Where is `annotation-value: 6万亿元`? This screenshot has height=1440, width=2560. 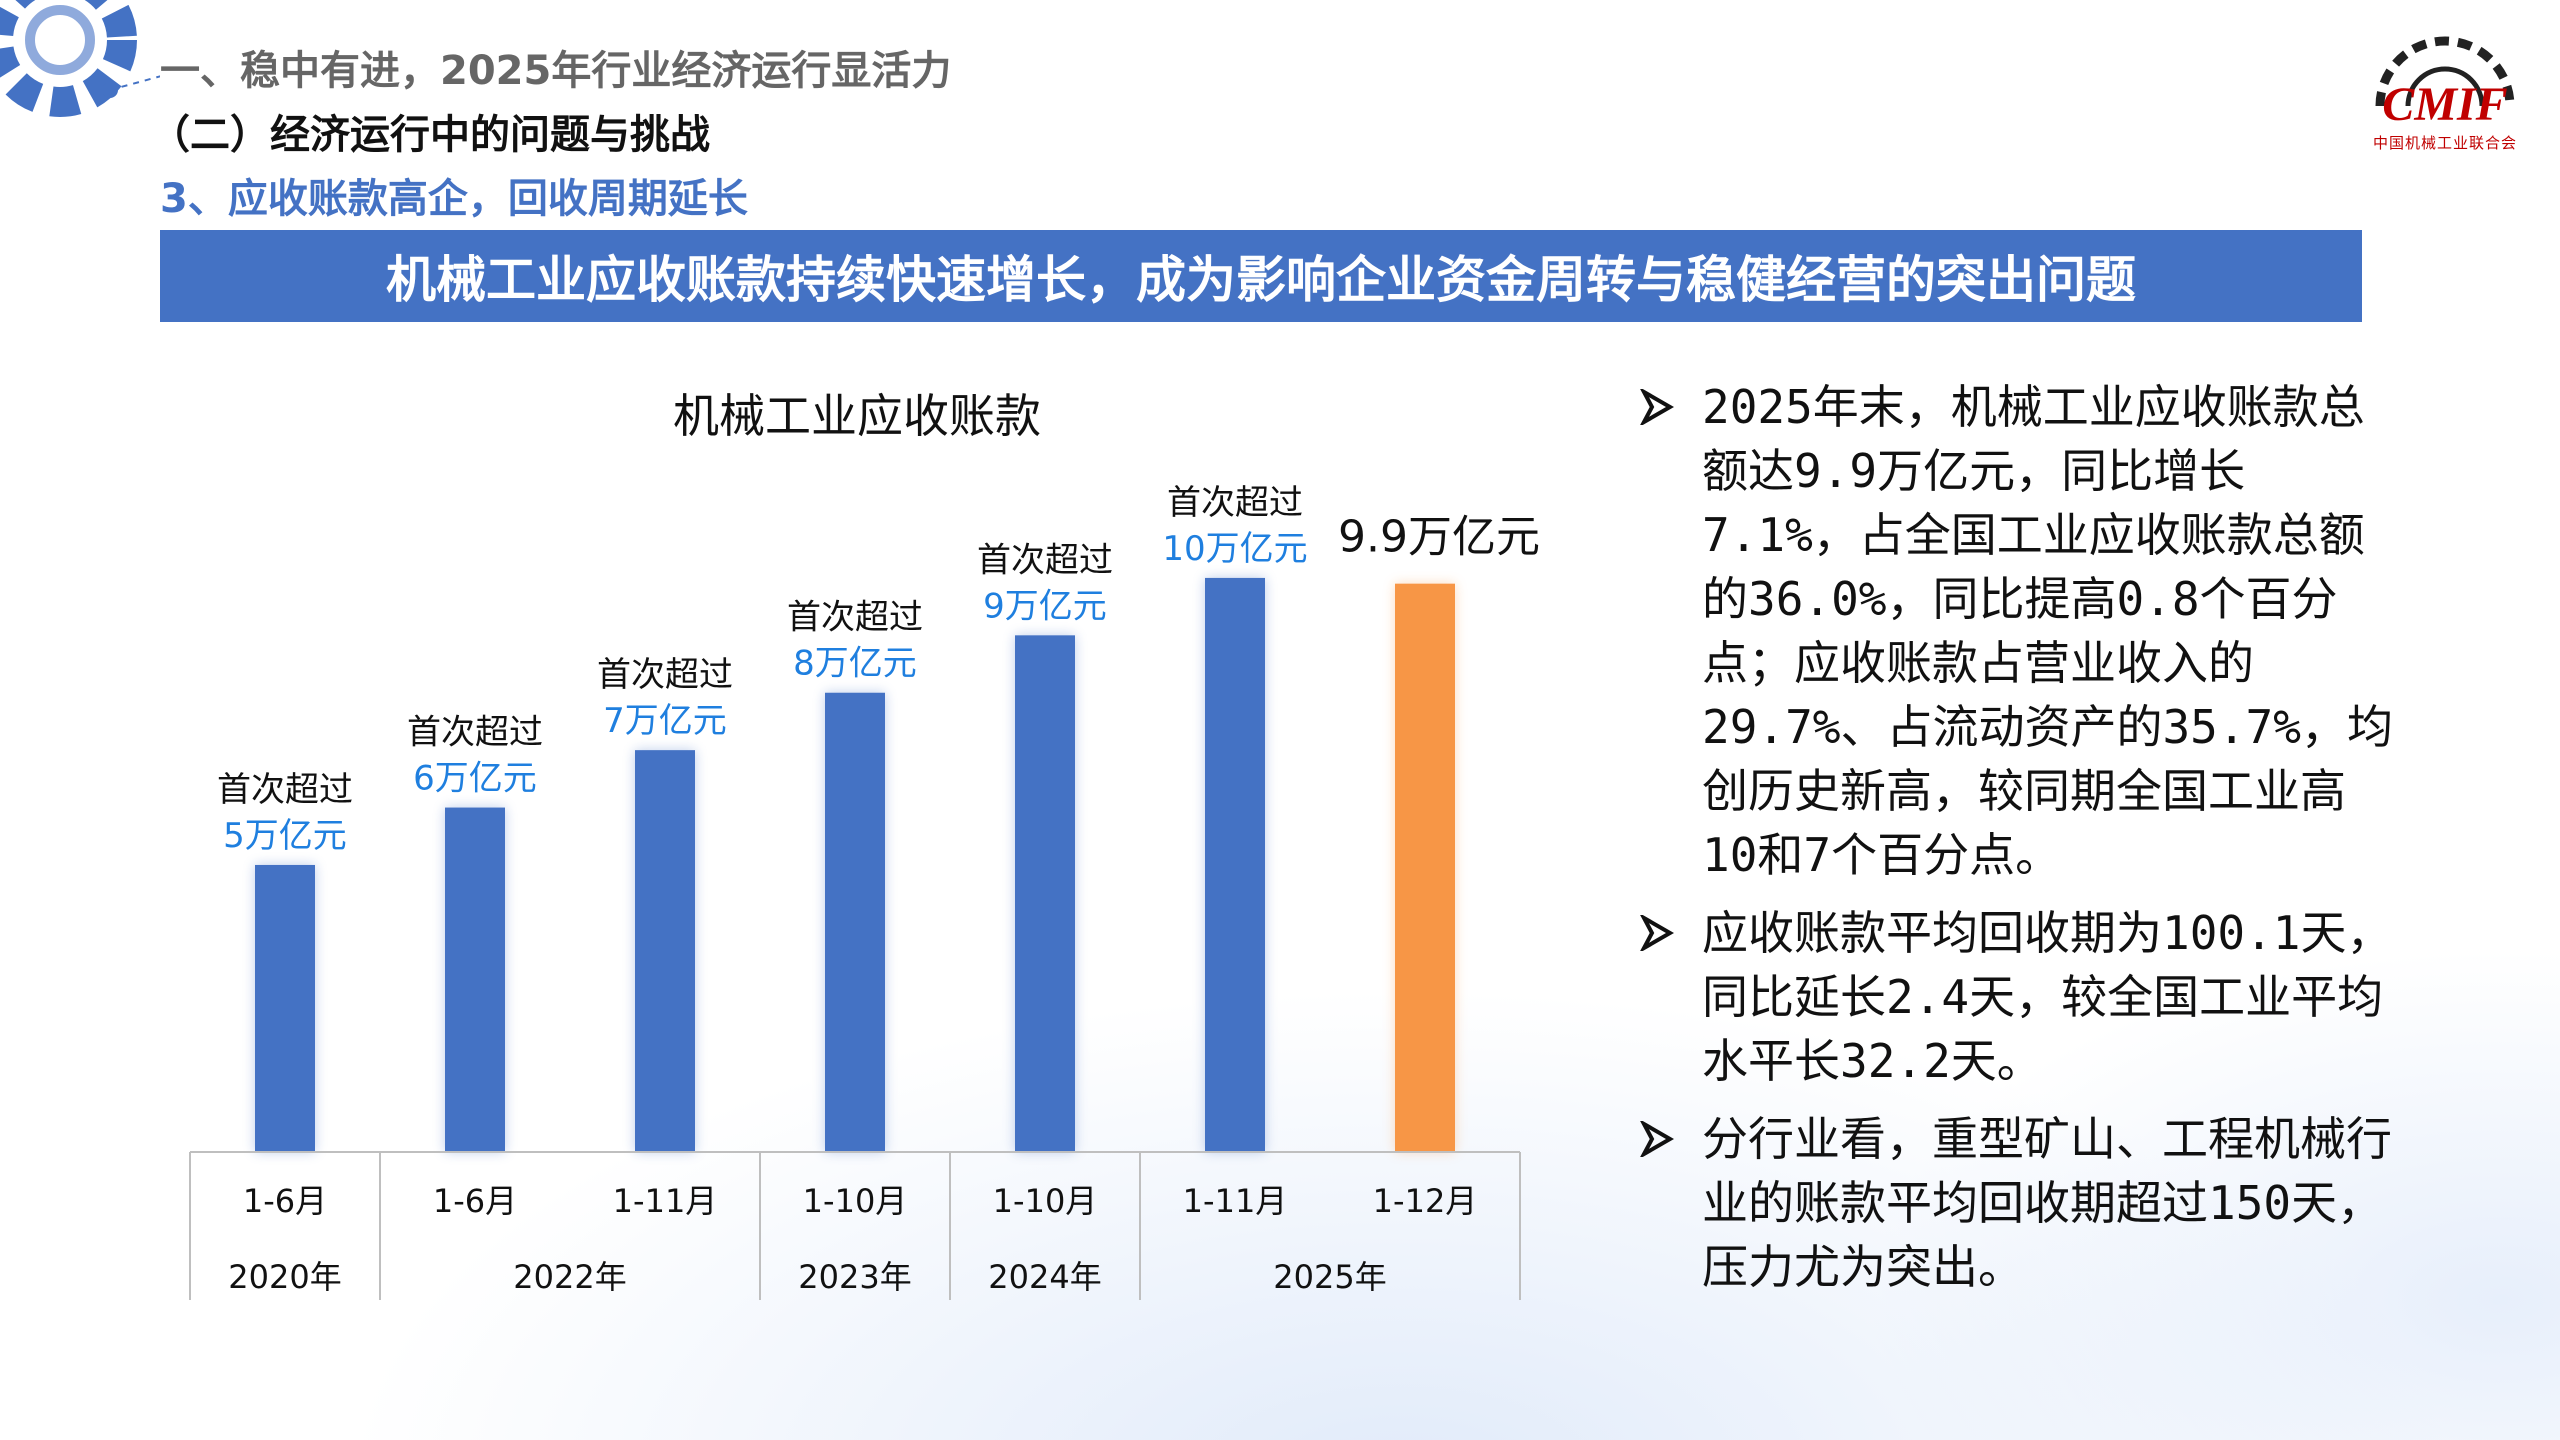
annotation-value: 6万亿元 is located at coordinates (475, 779).